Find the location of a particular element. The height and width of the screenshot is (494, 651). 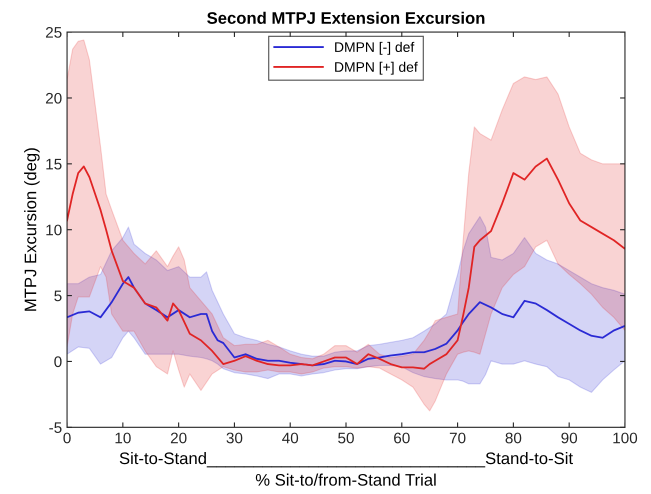

y-tick-label: 5 is located at coordinates (58, 296).